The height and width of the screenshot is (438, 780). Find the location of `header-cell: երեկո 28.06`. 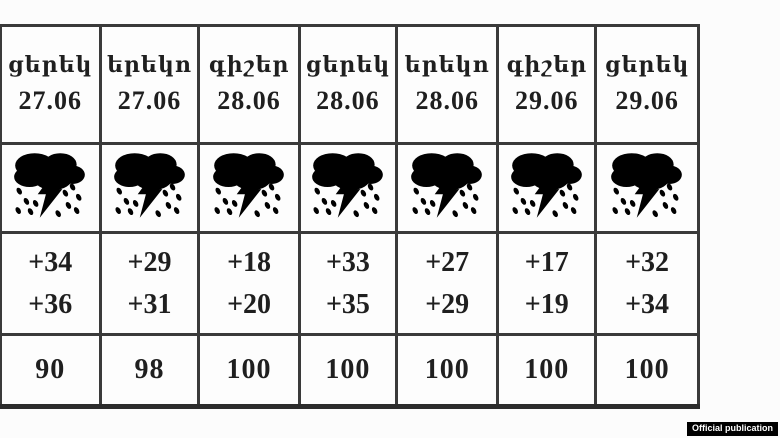

header-cell: երեկո 28.06 is located at coordinates (447, 84).